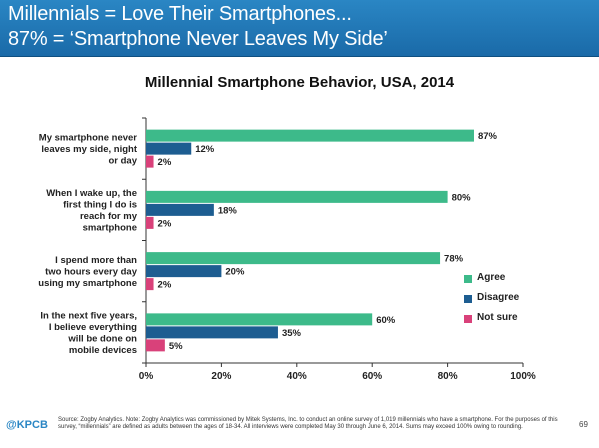 This screenshot has width=599, height=448. I want to click on x-tick-label: 0%, so click(146, 376).